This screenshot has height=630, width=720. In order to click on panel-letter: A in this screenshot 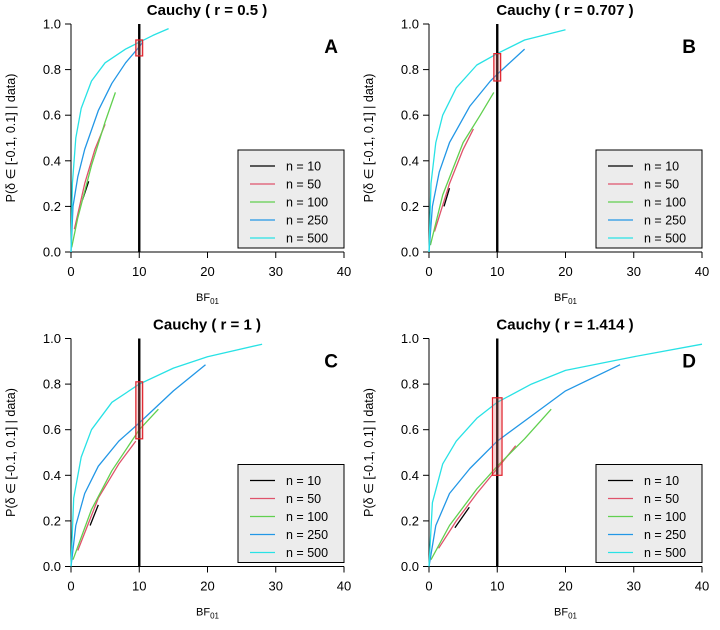, I will do `click(331, 47)`.